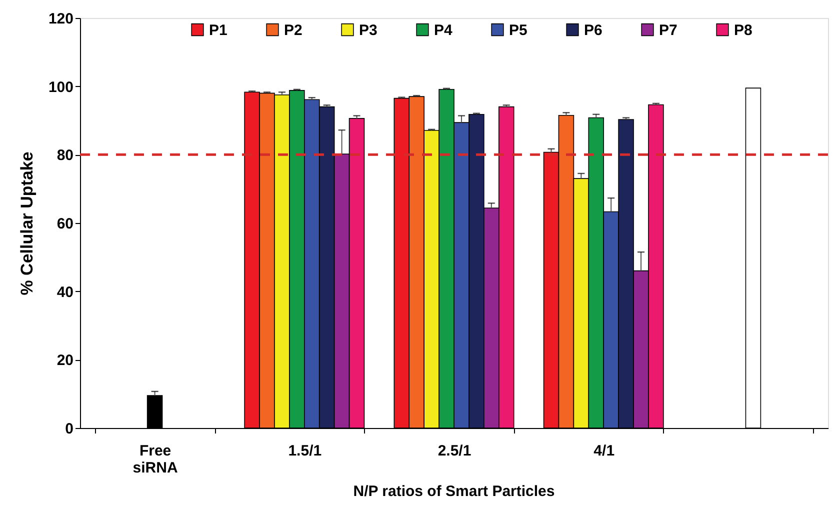 The image size is (839, 505). I want to click on legend-label: P2, so click(293, 30).